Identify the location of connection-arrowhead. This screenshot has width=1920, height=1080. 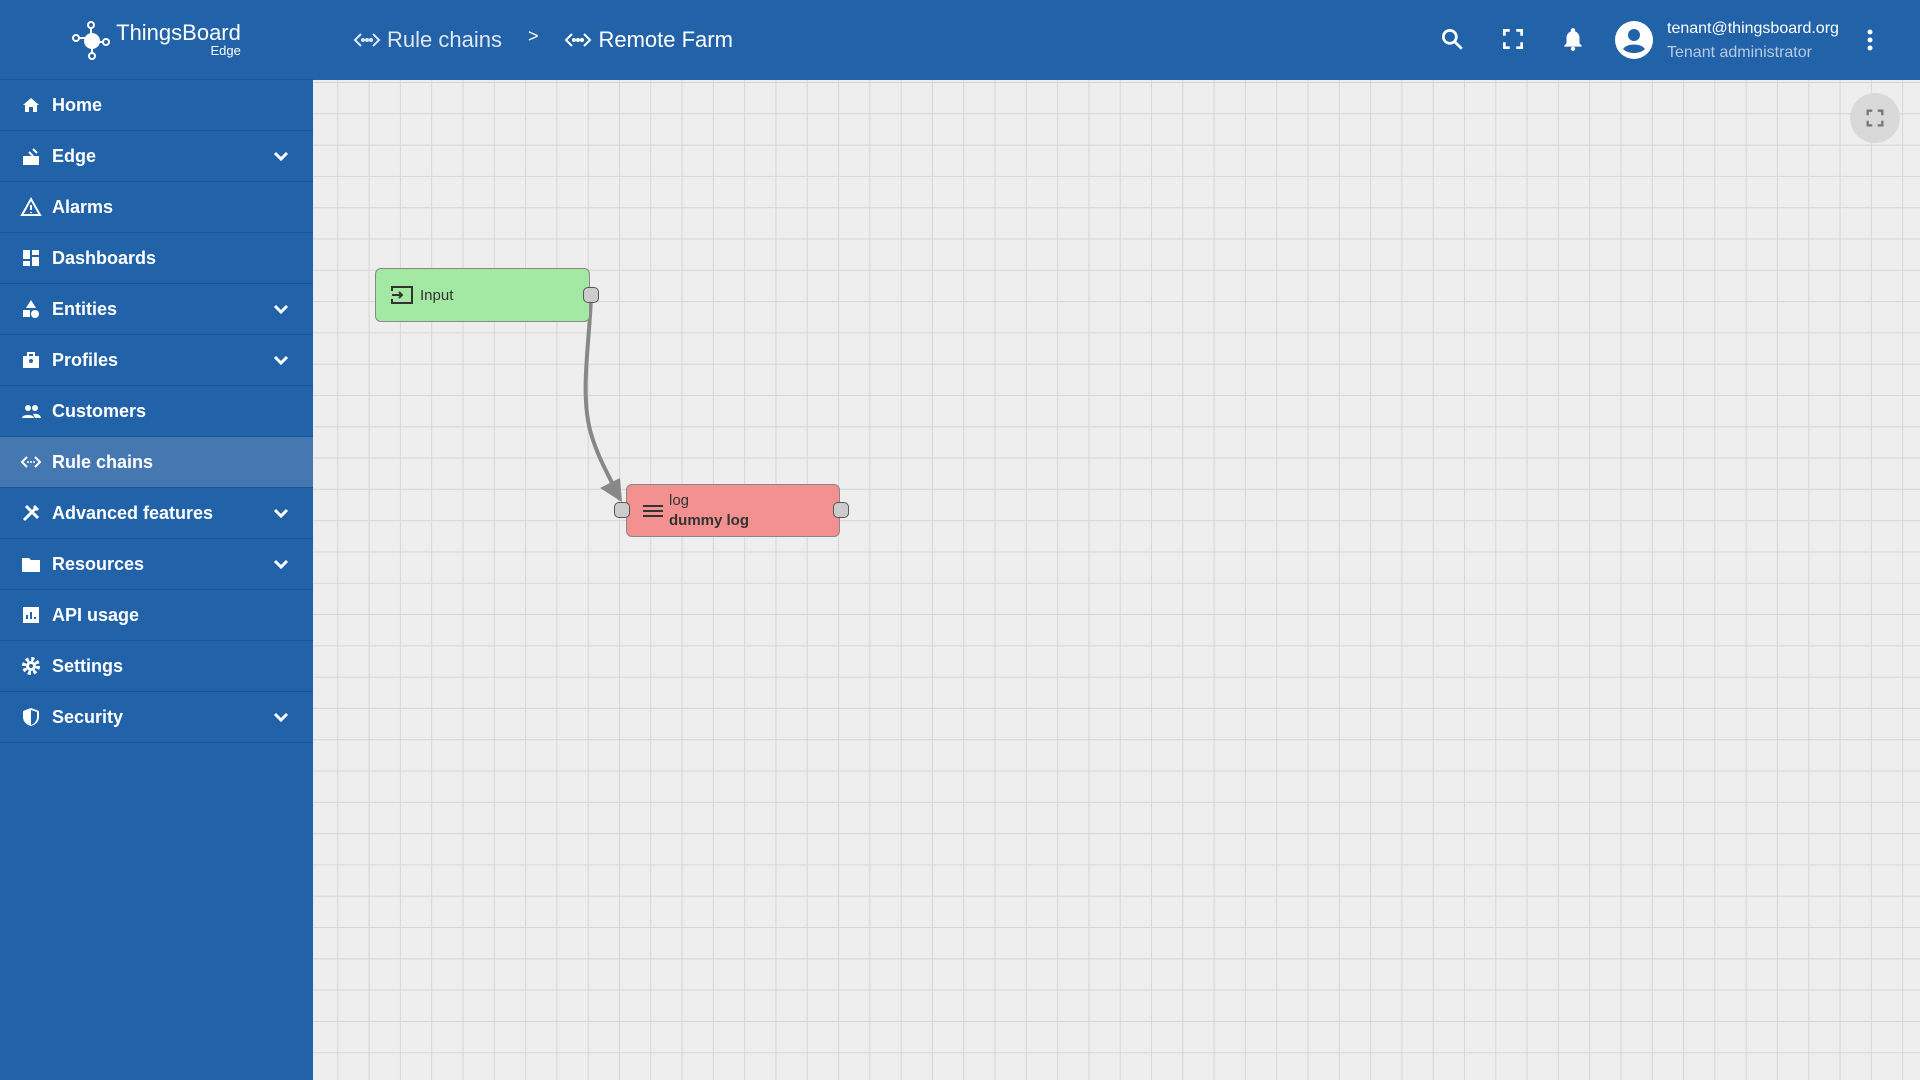
(611, 490).